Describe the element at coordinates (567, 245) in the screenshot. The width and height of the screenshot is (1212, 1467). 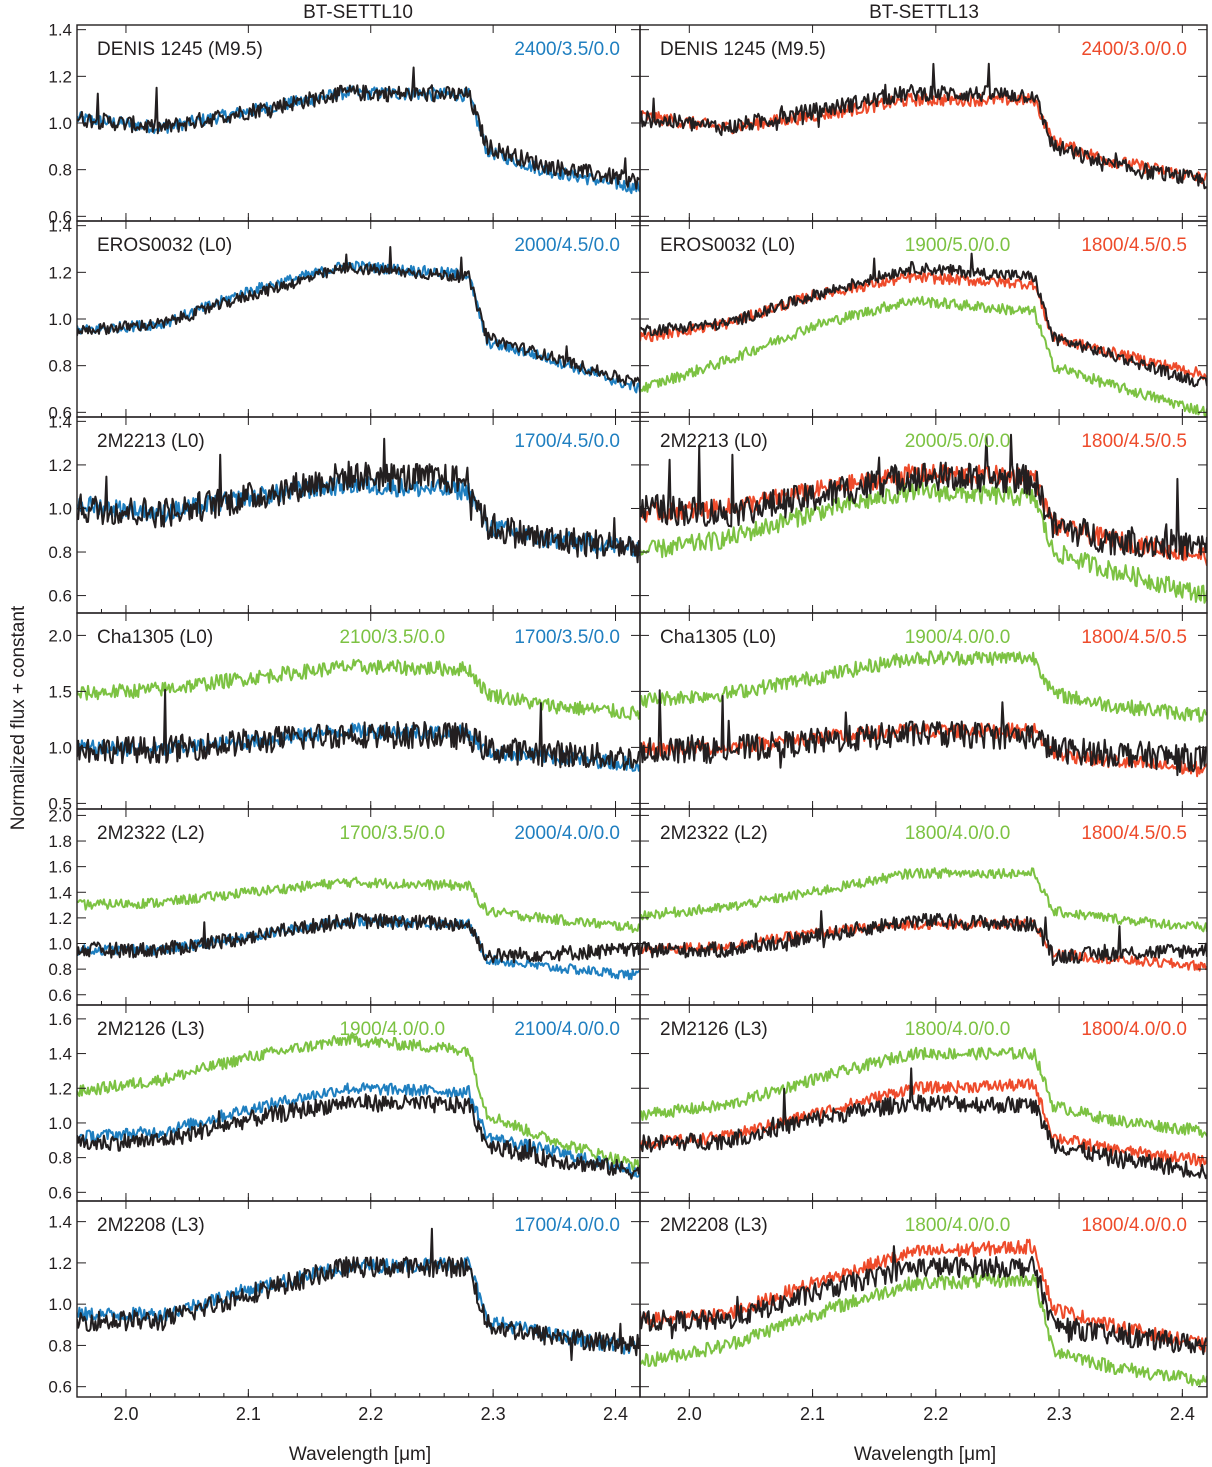
I see `model-label: 2000/4.5/0.0` at that location.